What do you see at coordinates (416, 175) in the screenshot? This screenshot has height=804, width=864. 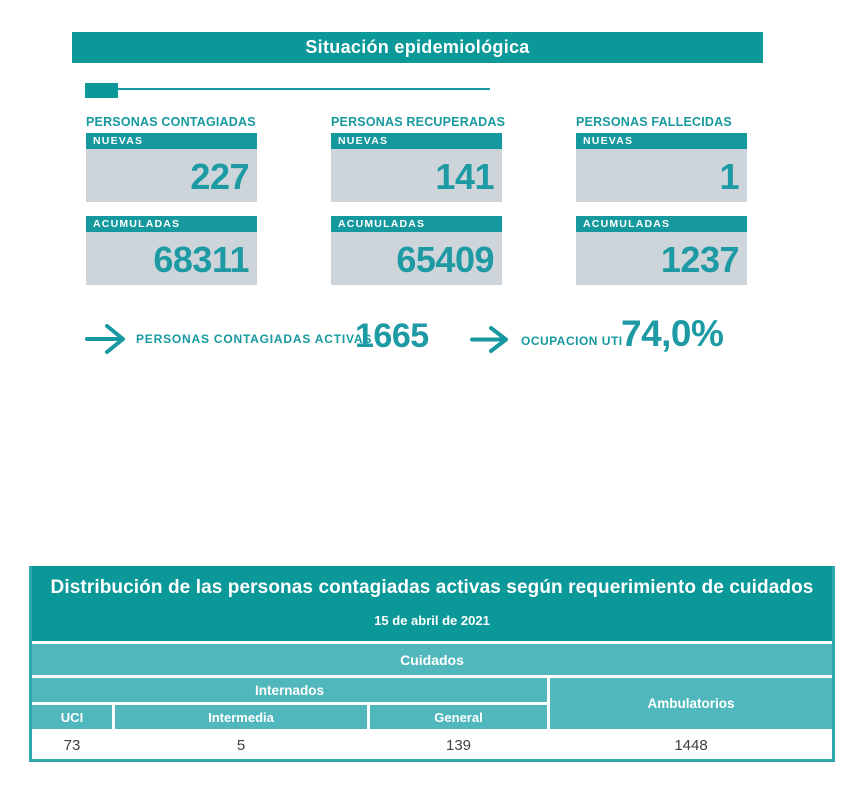 I see `nuevas-value: 141` at bounding box center [416, 175].